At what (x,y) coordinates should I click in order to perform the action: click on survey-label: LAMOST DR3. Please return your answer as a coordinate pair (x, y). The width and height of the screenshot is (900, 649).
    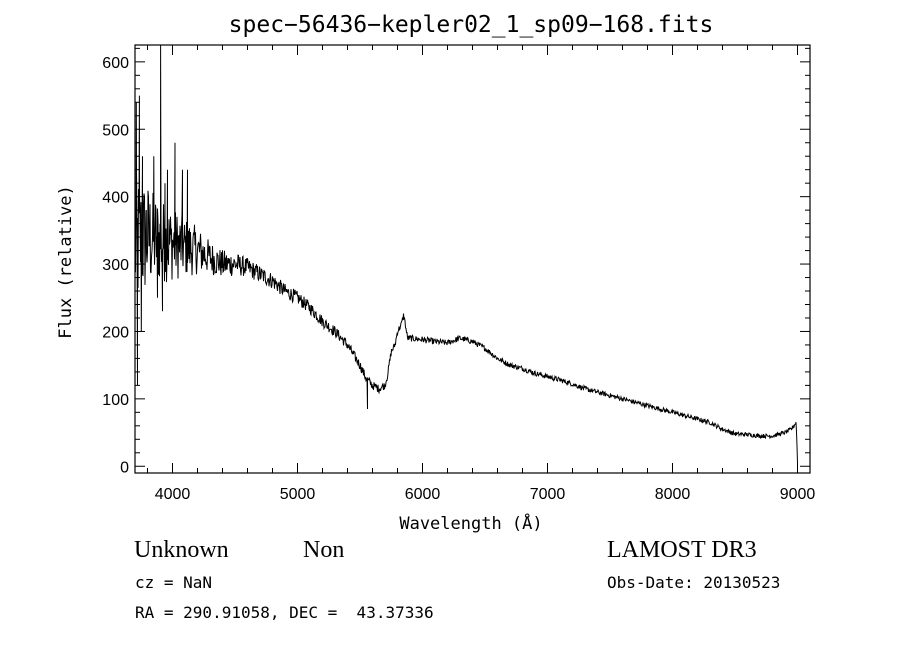
    Looking at the image, I should click on (682, 550).